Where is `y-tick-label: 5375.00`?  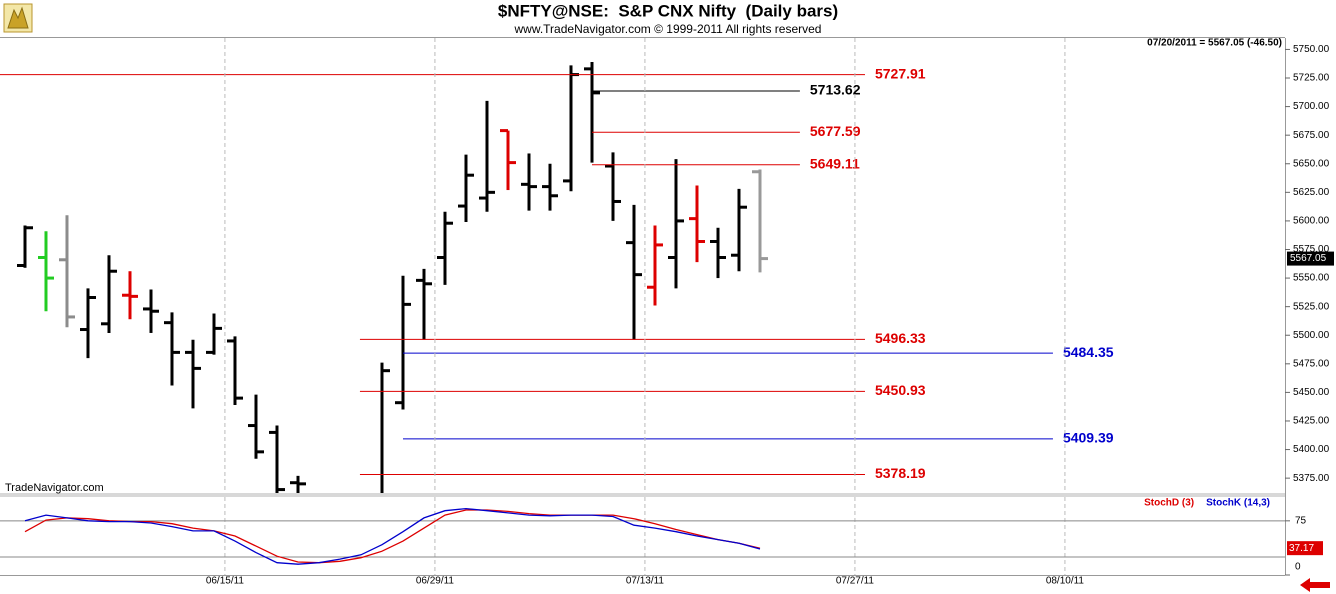 y-tick-label: 5375.00 is located at coordinates (1311, 478).